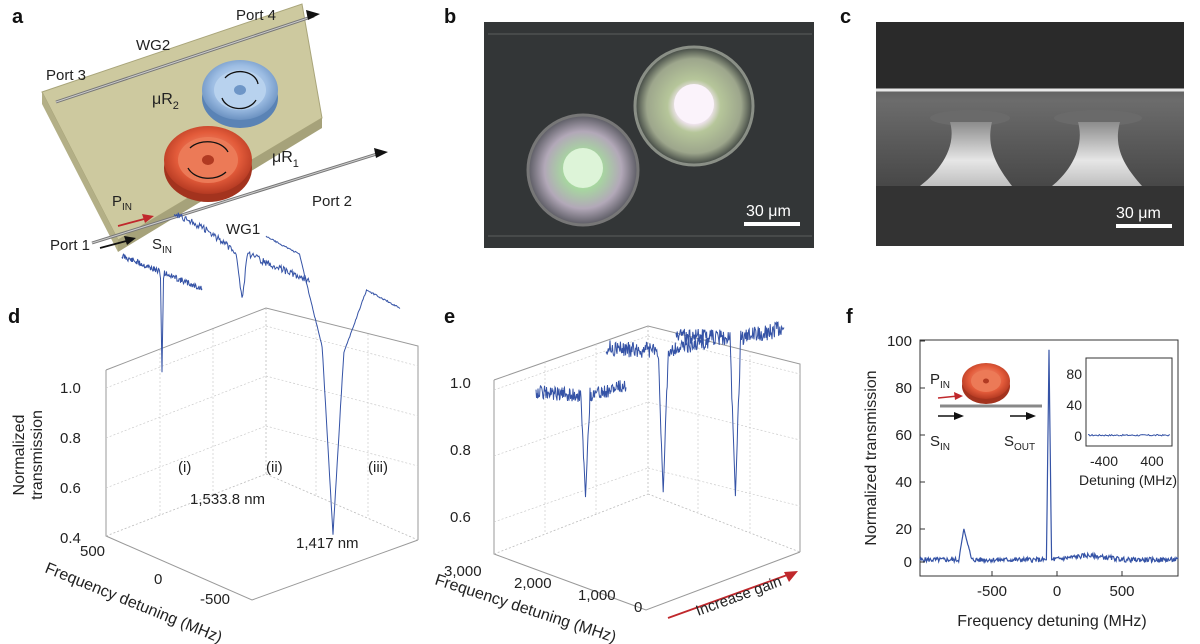 The width and height of the screenshot is (1200, 644). What do you see at coordinates (1074, 374) in the screenshot?
I see `f-inset-ytick-80: 80` at bounding box center [1074, 374].